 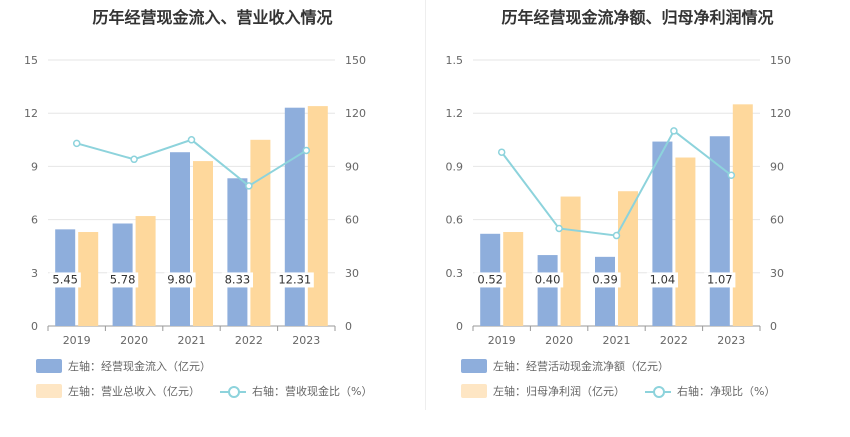 I want to click on legend-label: 右轴：营收现金比（%）, so click(x=312, y=391).